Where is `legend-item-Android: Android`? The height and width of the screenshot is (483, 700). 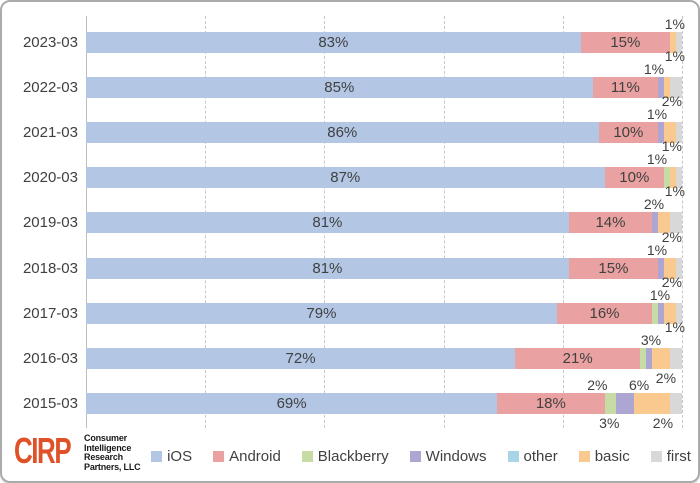
legend-item-Android: Android is located at coordinates (247, 456).